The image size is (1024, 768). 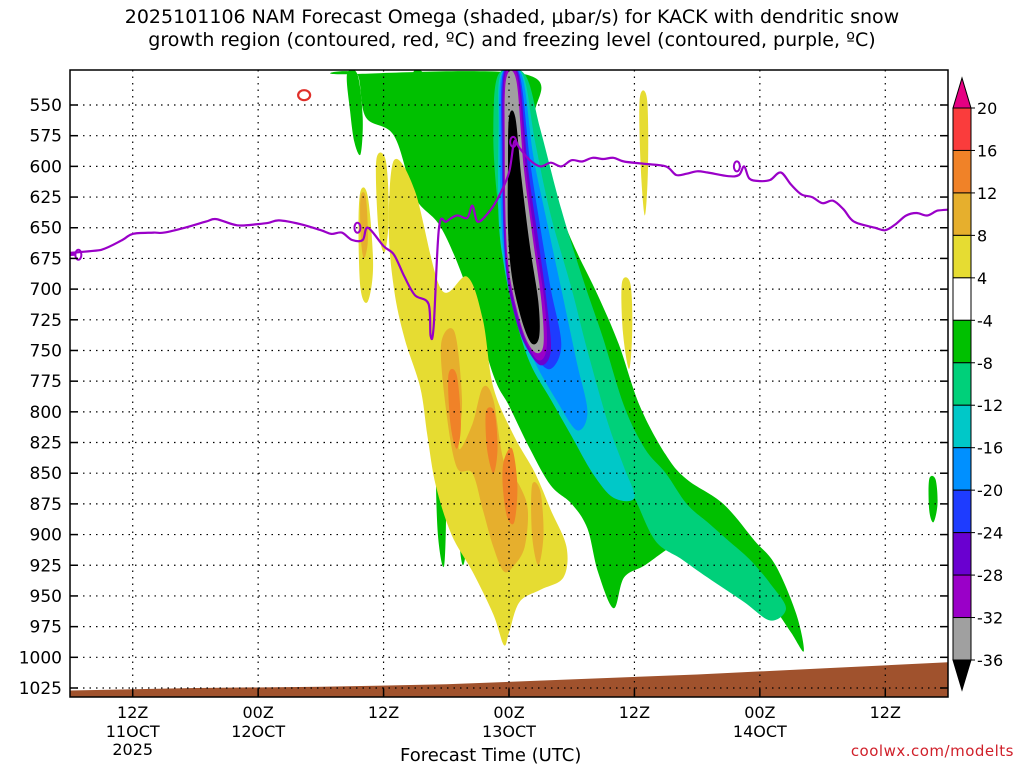 I want to click on colorbar-top-arrow, so click(x=962, y=92).